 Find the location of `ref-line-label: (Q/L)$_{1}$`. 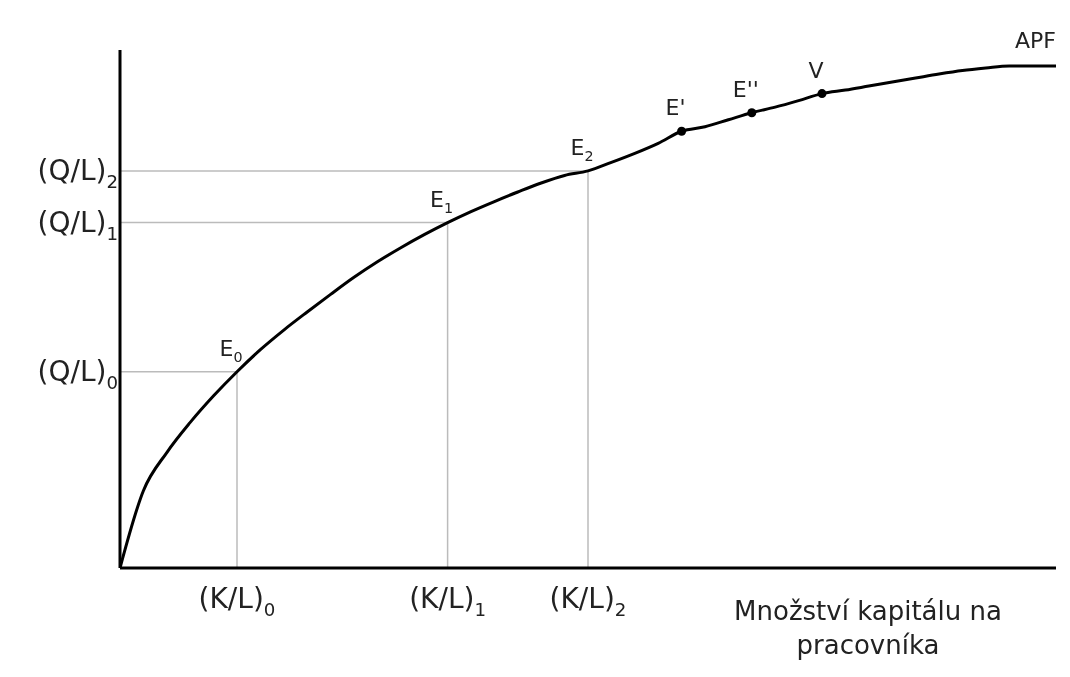

ref-line-label: (Q/L)$_{1}$ is located at coordinates (77, 224).